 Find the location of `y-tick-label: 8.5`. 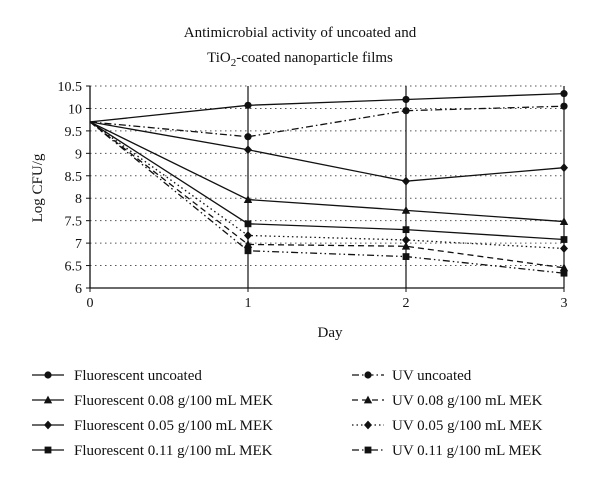

y-tick-label: 8.5 is located at coordinates (74, 177).